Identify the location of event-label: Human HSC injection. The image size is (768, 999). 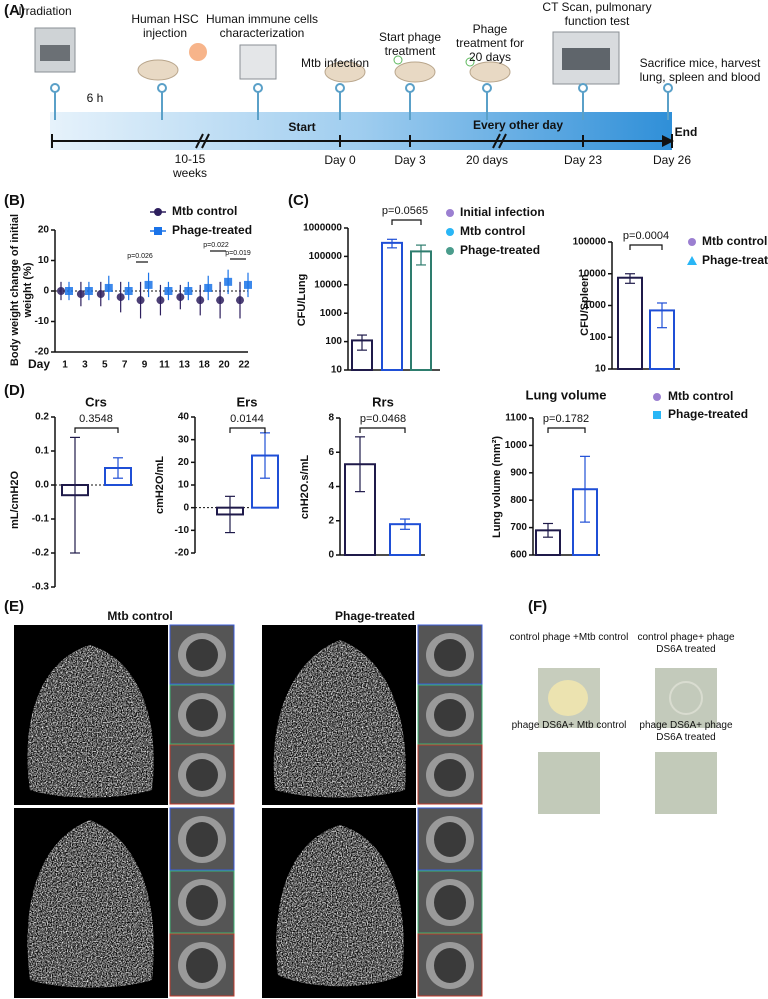
(165, 26).